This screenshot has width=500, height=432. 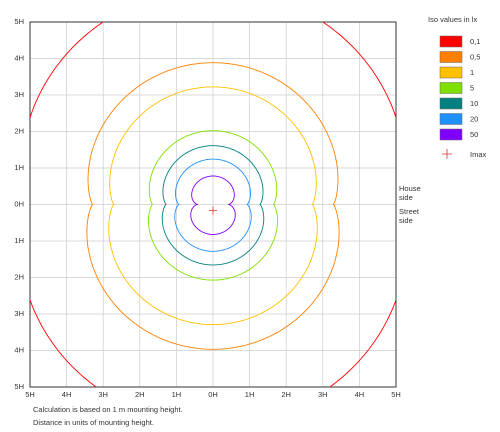 What do you see at coordinates (410, 193) in the screenshot?
I see `house-side-label: House side` at bounding box center [410, 193].